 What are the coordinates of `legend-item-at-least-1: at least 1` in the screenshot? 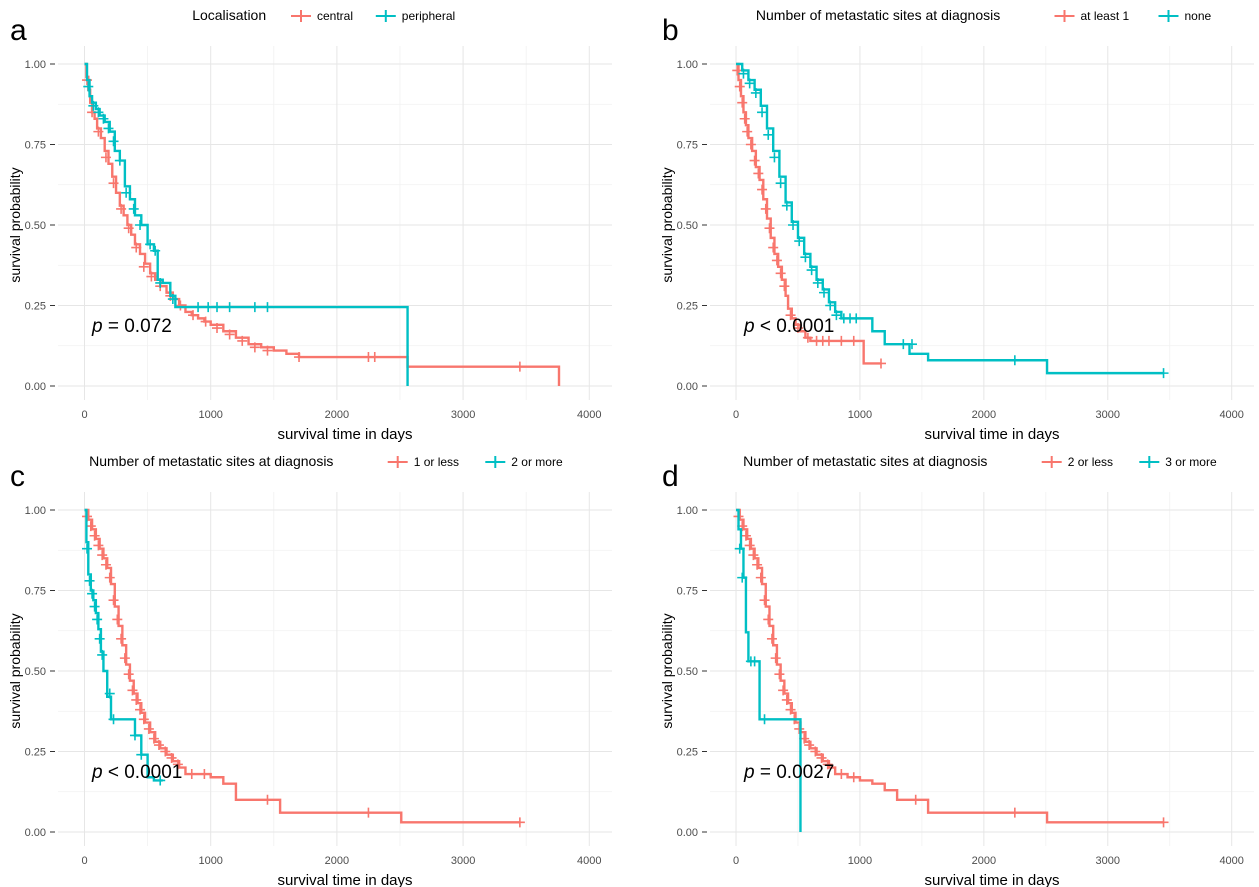 It's located at (1092, 16).